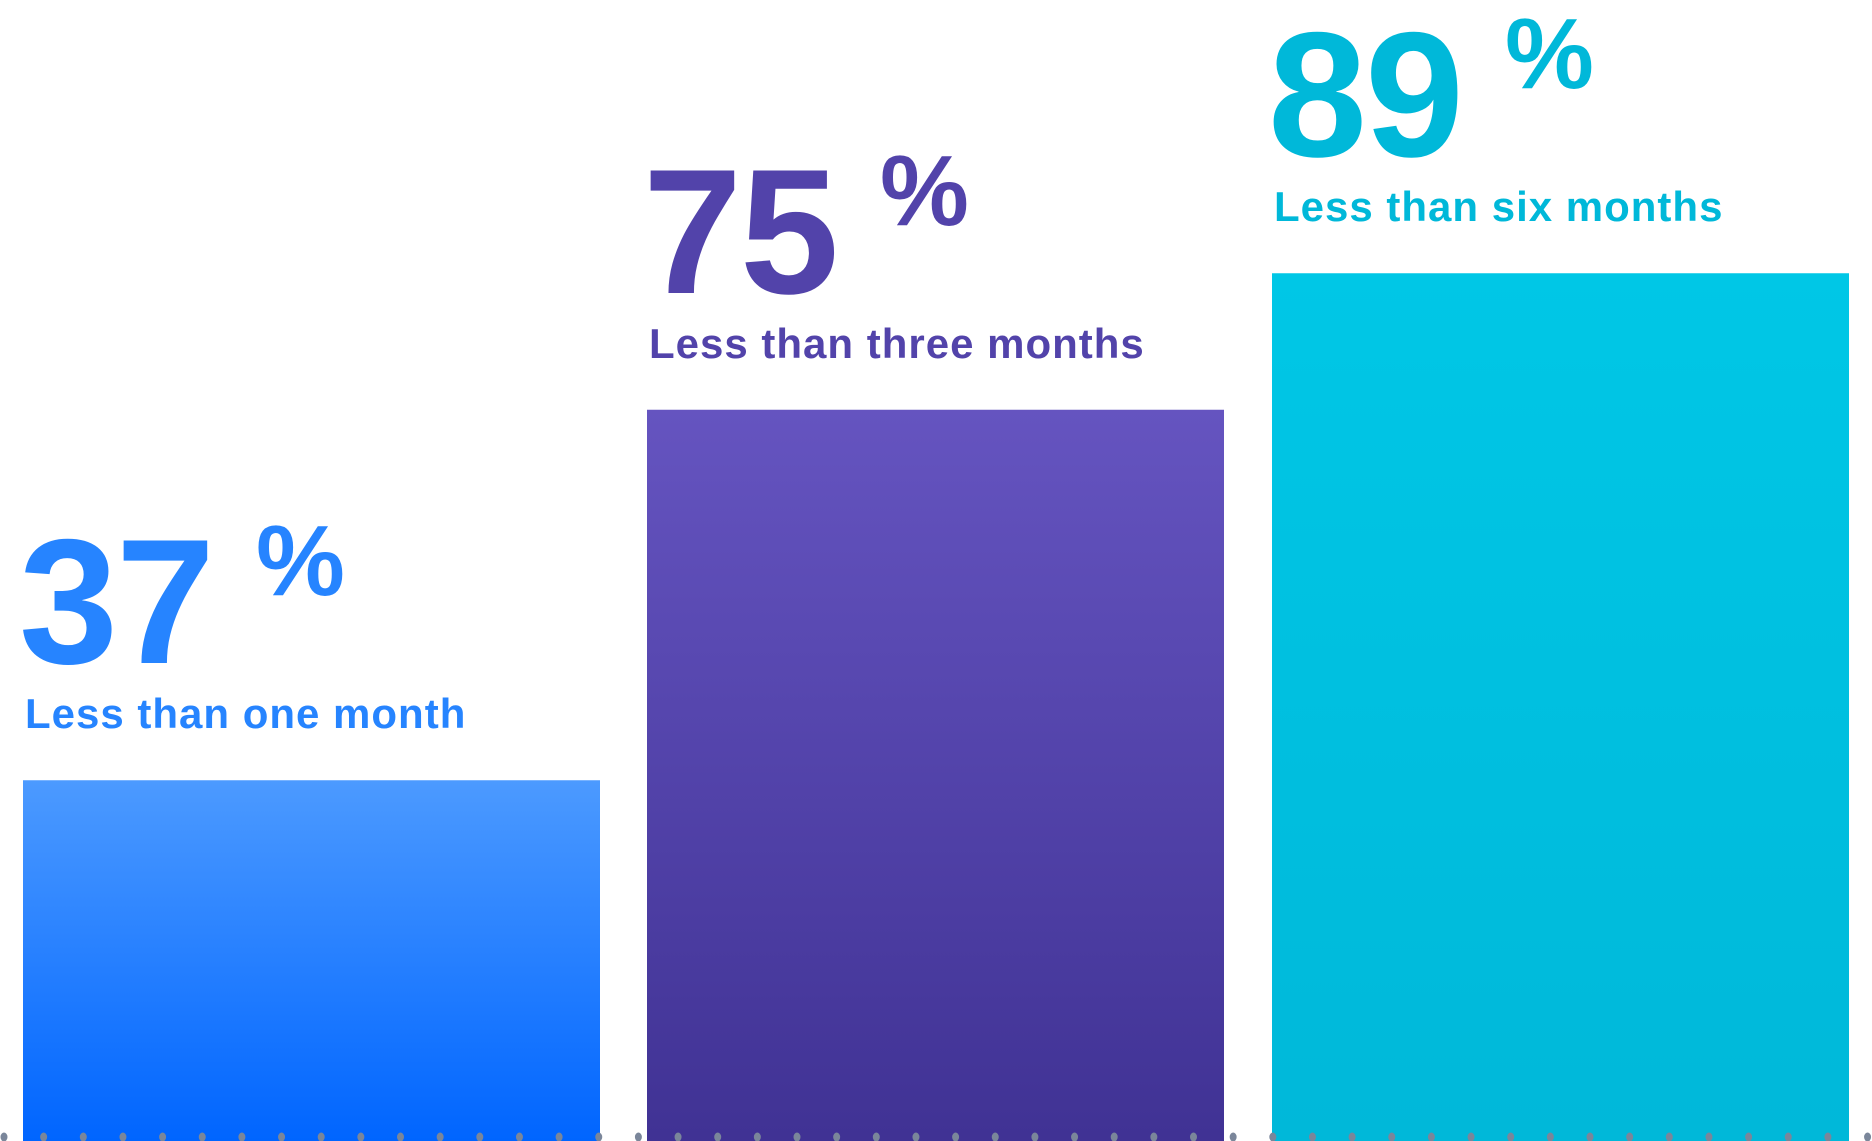 This screenshot has width=1872, height=1141. Describe the element at coordinates (1366, 97) in the screenshot. I see `value-label: 89` at that location.